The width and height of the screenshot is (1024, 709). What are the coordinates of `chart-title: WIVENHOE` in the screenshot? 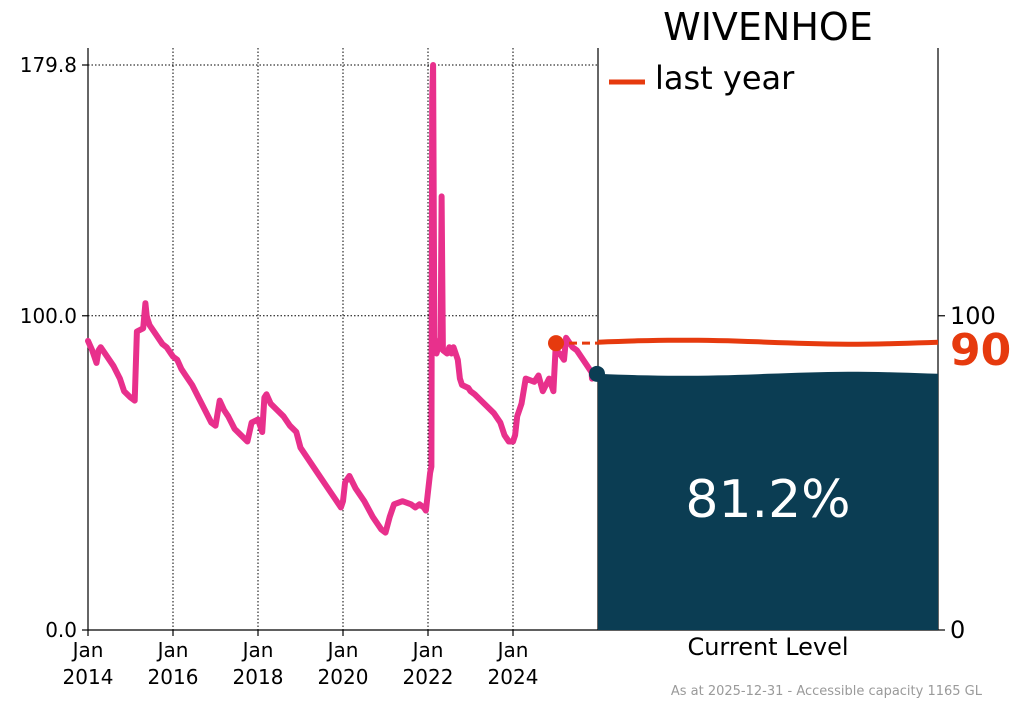 It's located at (768, 27).